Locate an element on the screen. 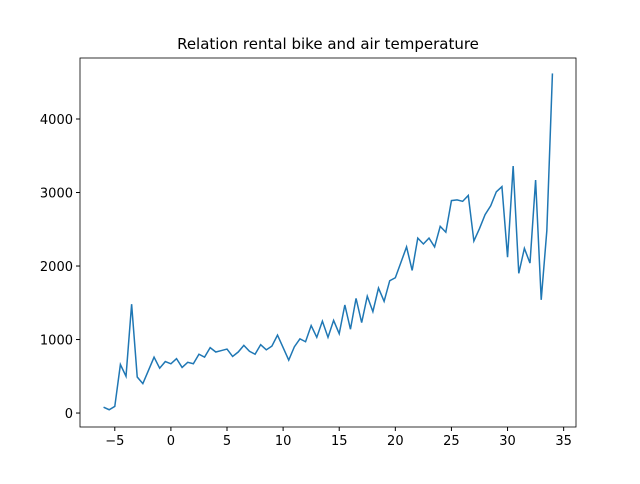 The height and width of the screenshot is (484, 640). x-tick-label: 35 is located at coordinates (563, 441).